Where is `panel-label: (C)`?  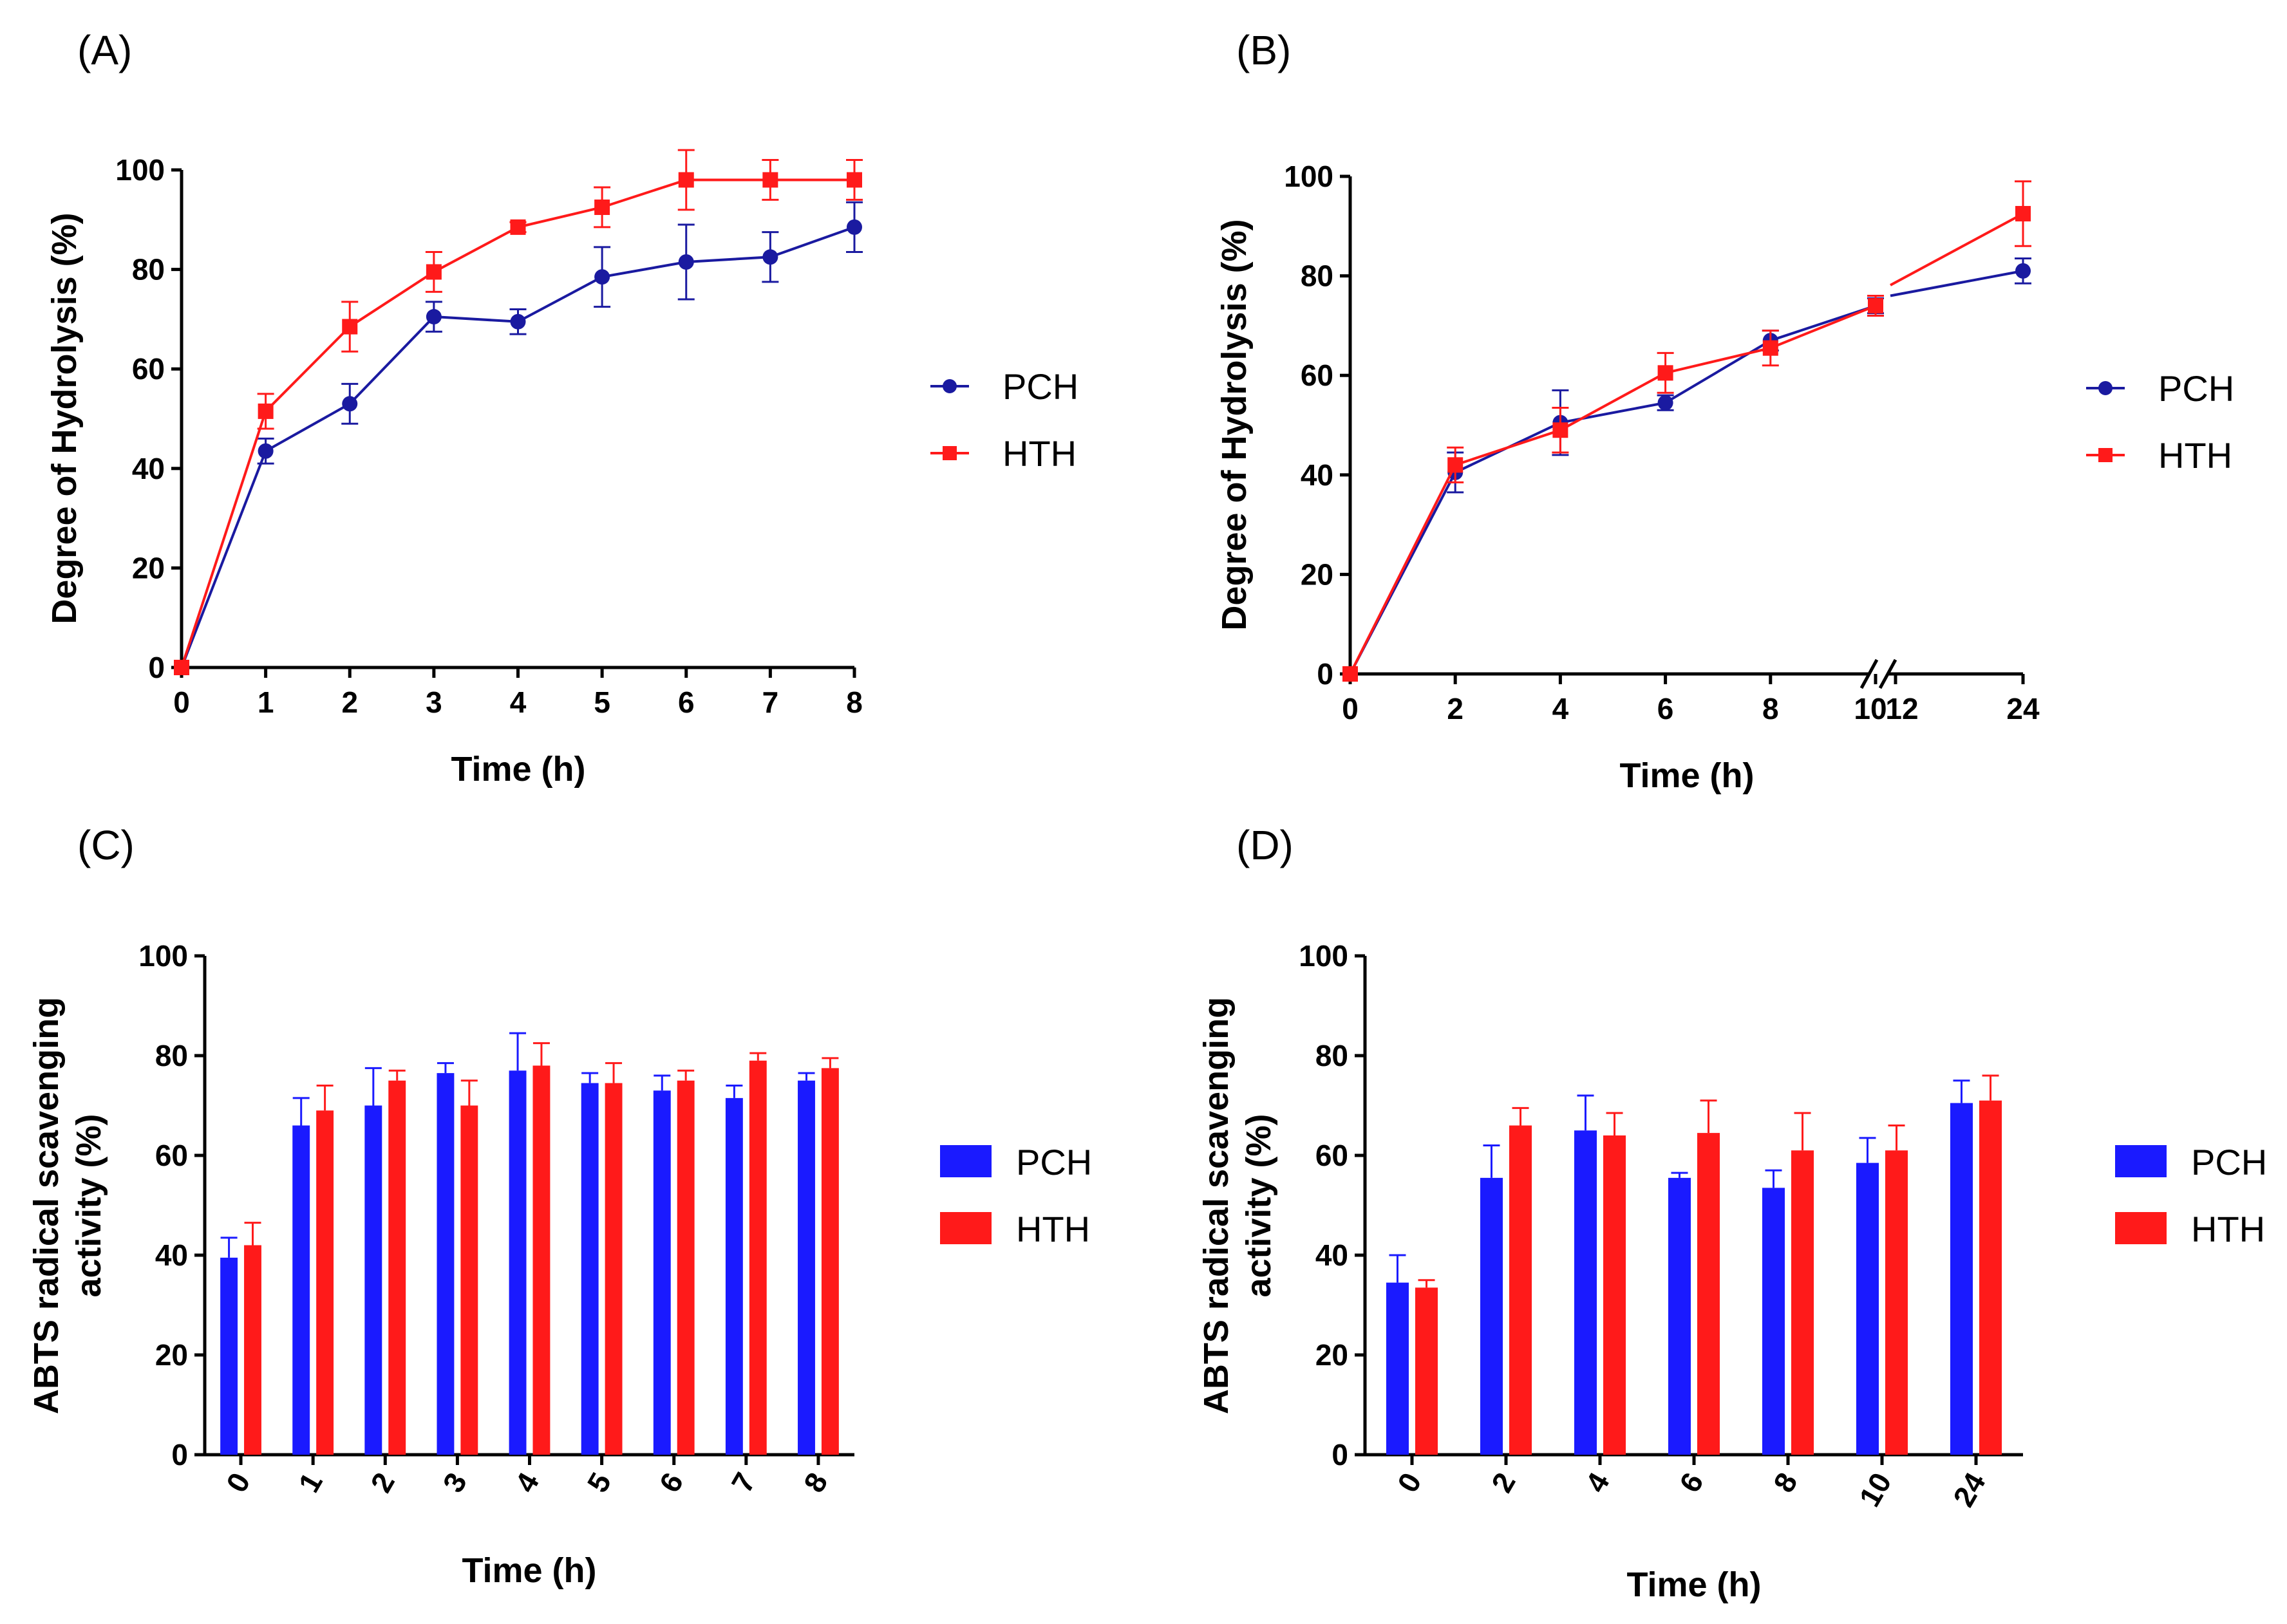
panel-label: (C) is located at coordinates (106, 845).